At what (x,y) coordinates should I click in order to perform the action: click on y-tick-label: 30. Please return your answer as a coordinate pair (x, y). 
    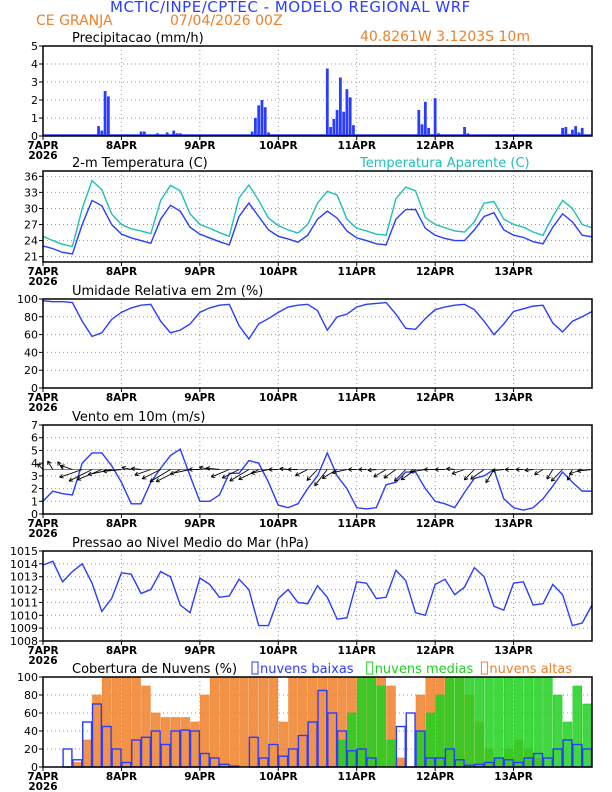
    Looking at the image, I should click on (31, 208).